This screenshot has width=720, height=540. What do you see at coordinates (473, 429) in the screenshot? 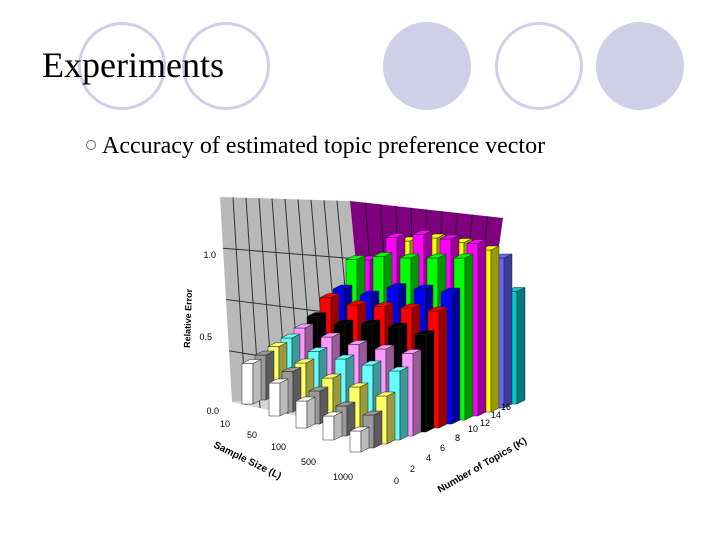
I see `y-tick-label: 10` at bounding box center [473, 429].